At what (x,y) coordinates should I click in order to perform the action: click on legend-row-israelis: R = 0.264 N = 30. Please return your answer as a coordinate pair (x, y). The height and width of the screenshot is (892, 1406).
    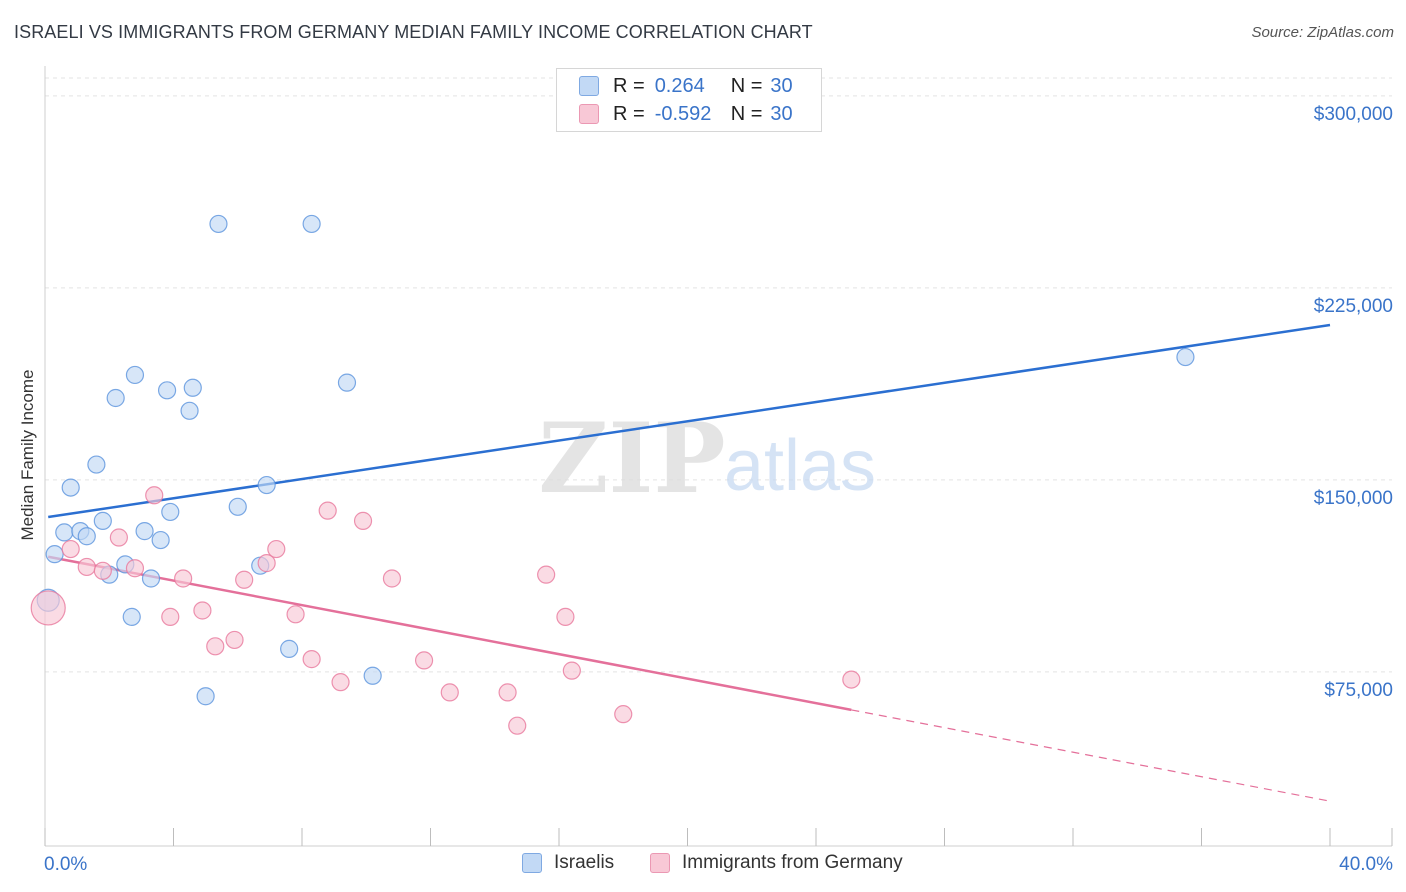
    Looking at the image, I should click on (686, 86).